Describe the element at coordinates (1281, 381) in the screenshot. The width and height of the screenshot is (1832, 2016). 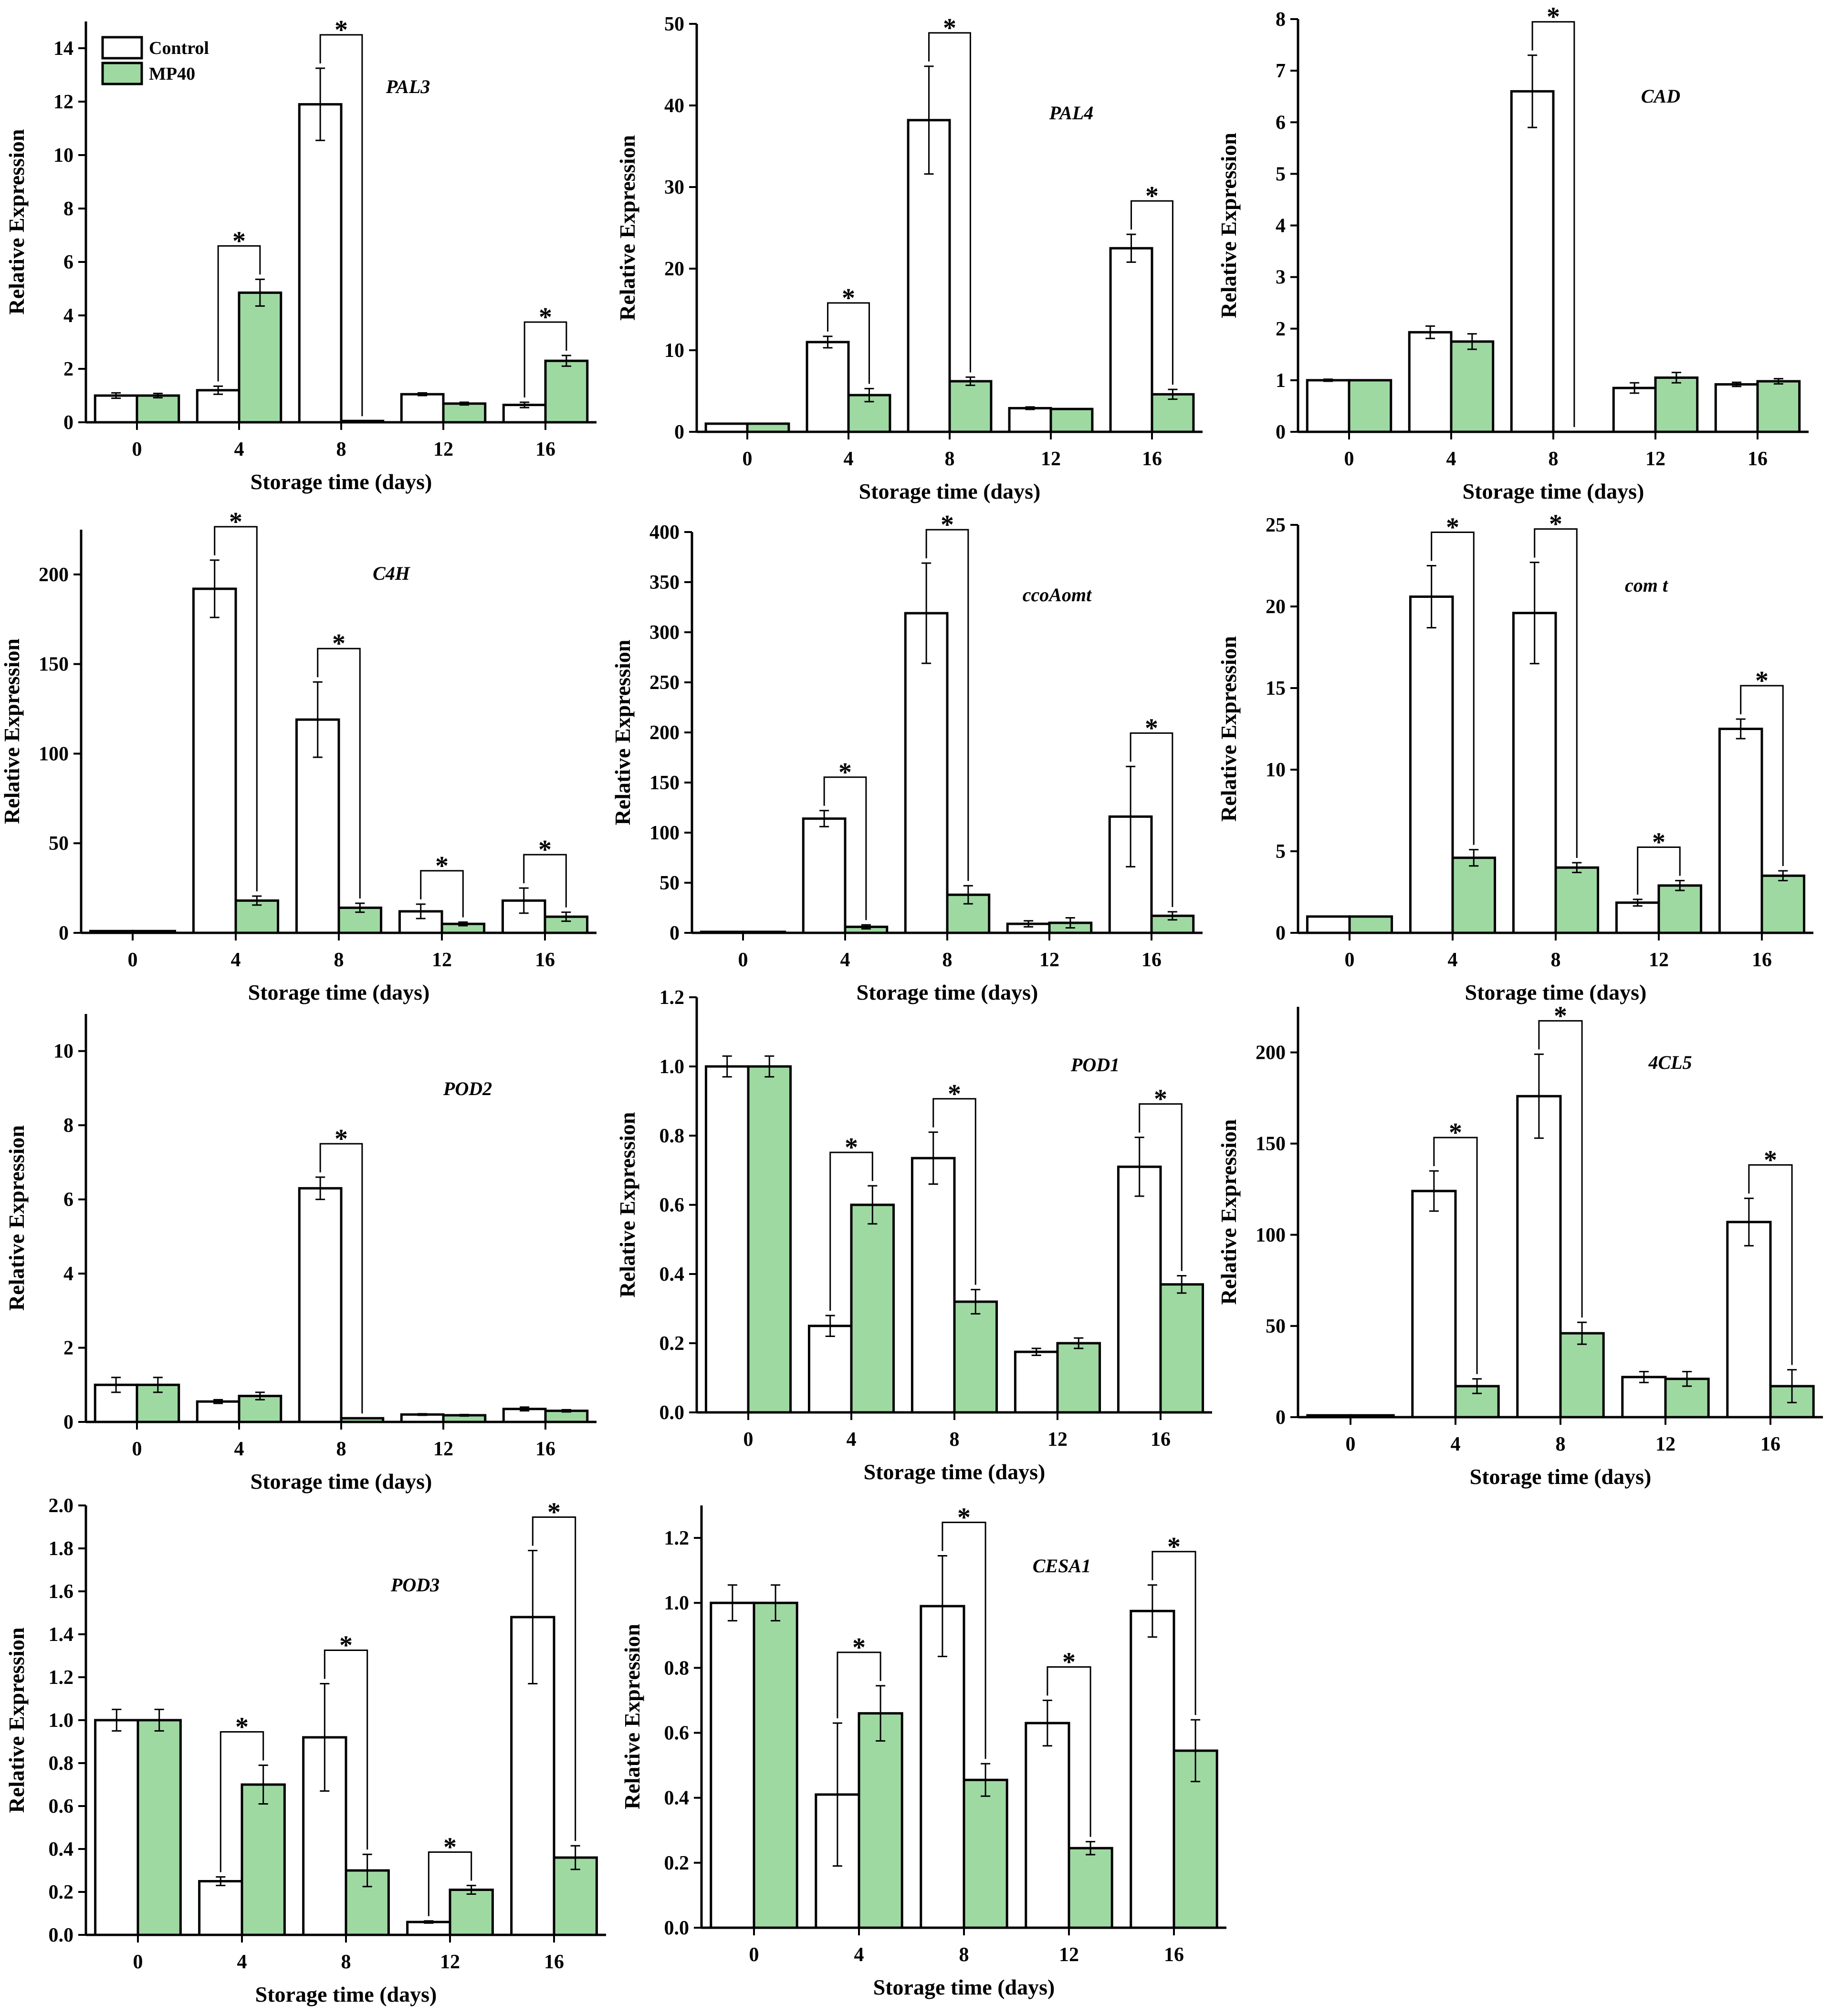
I see `y-tick-label: 1` at that location.